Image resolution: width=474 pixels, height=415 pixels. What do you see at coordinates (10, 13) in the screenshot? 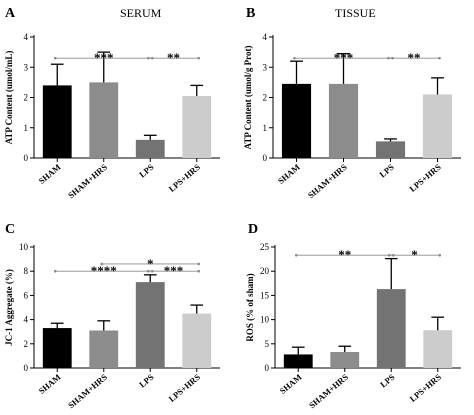
I see `panel-letter: A` at bounding box center [10, 13].